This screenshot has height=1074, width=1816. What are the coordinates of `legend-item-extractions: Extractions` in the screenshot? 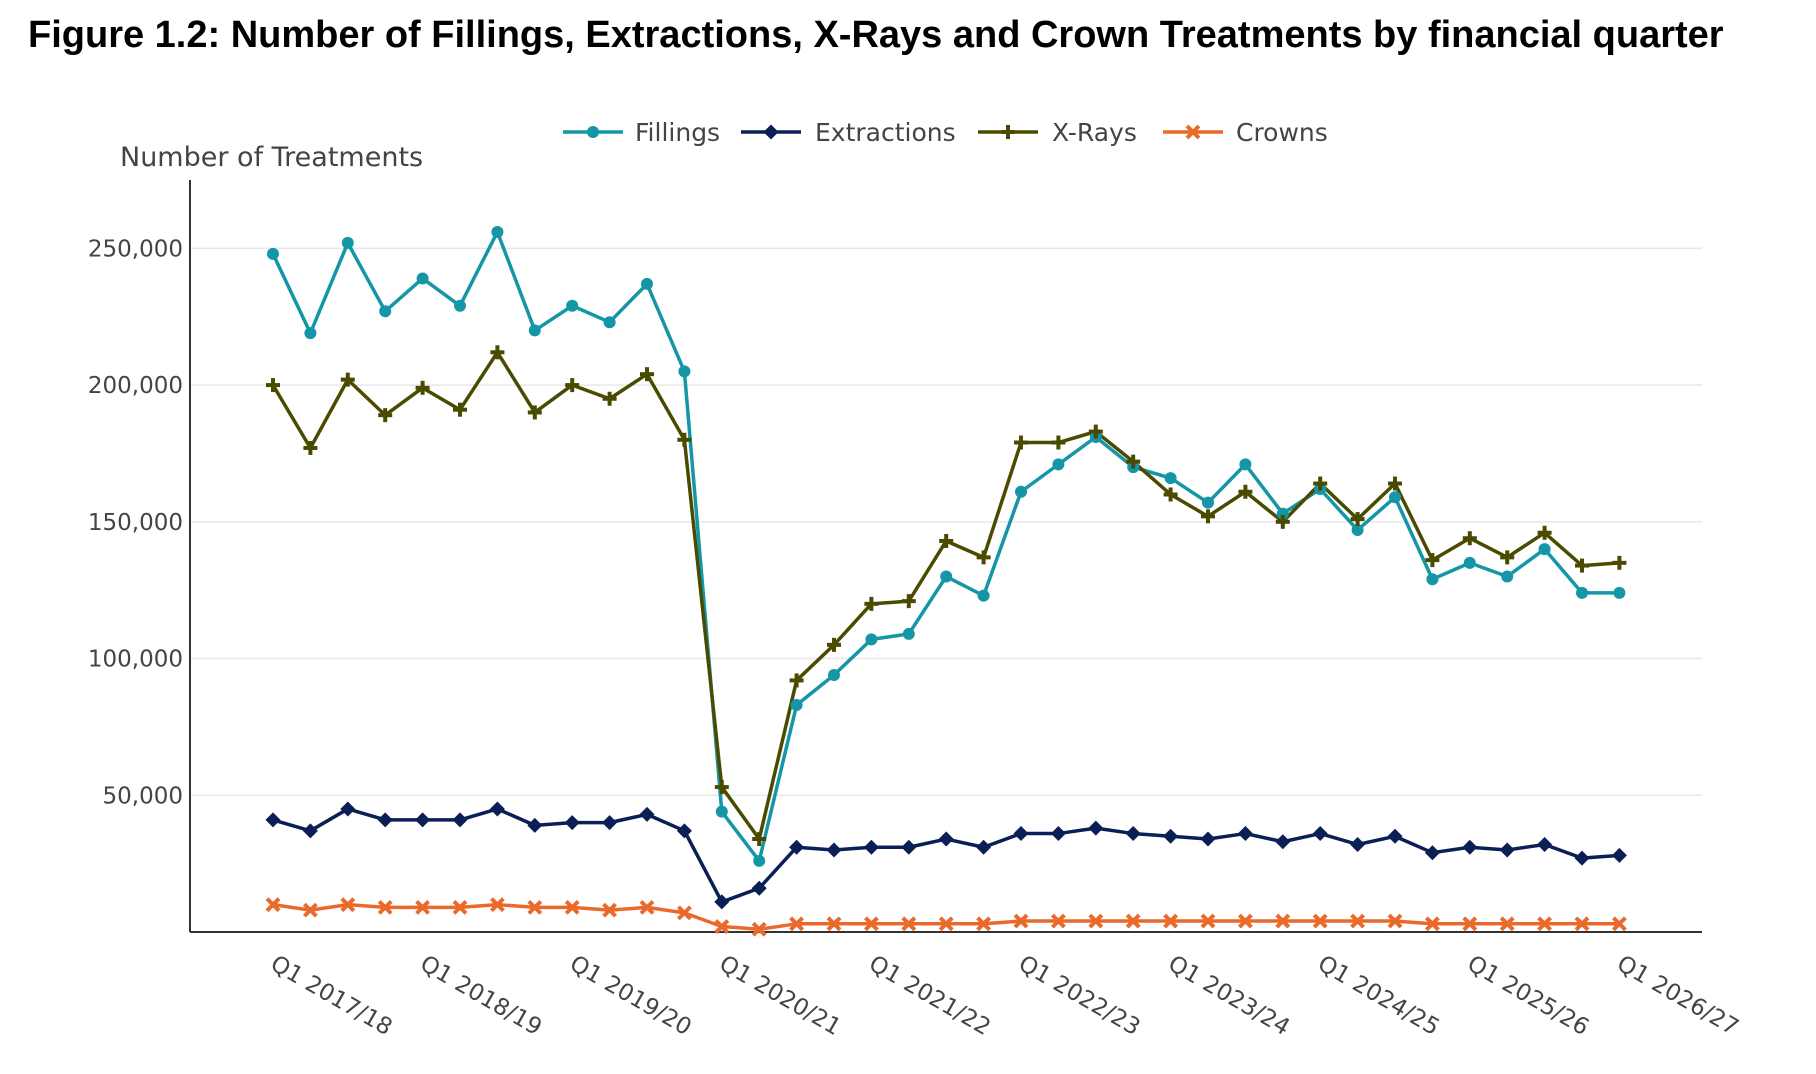 It's located at (848, 132).